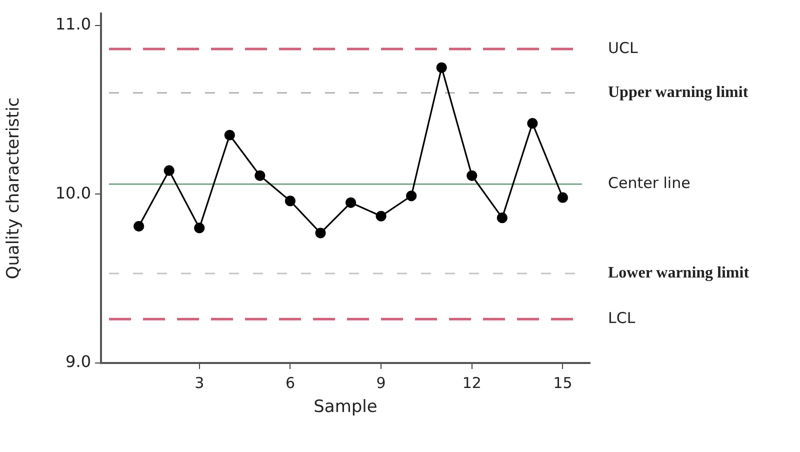  I want to click on x-tick-label: 12, so click(472, 383).